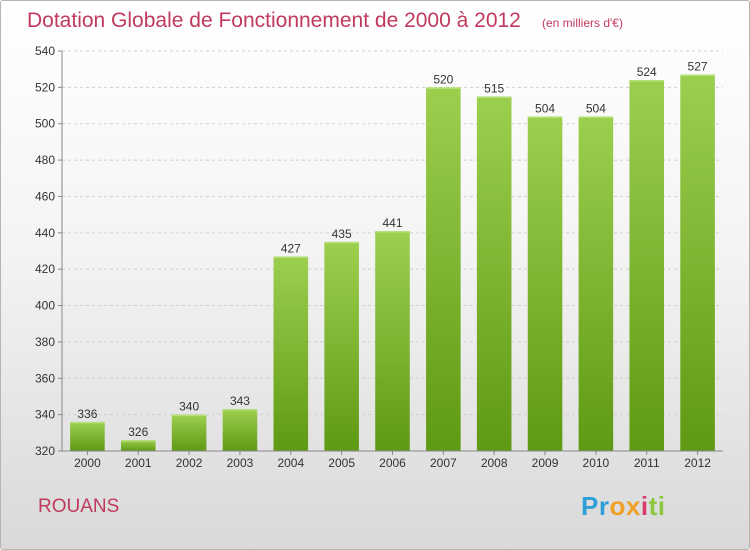  What do you see at coordinates (45, 233) in the screenshot?
I see `y-tick-label: 440` at bounding box center [45, 233].